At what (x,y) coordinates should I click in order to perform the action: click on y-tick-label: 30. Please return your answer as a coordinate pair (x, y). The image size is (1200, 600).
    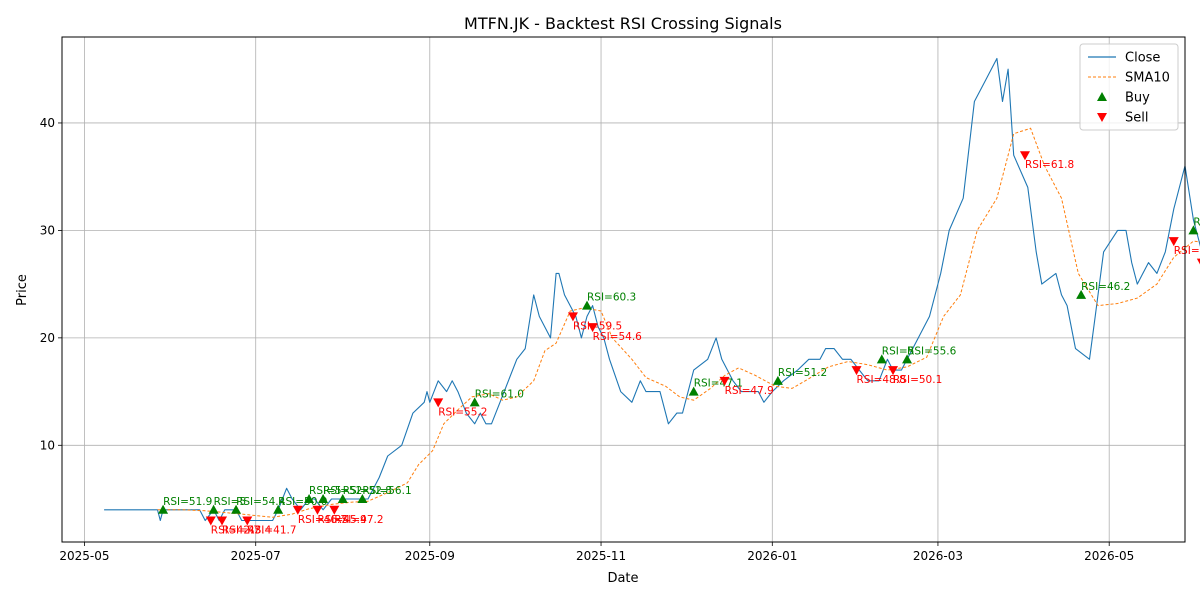
    Looking at the image, I should click on (47, 230).